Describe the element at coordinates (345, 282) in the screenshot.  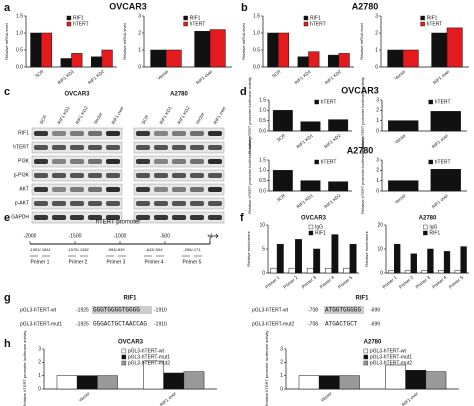
I see `x-tick-label: Primer 5` at that location.